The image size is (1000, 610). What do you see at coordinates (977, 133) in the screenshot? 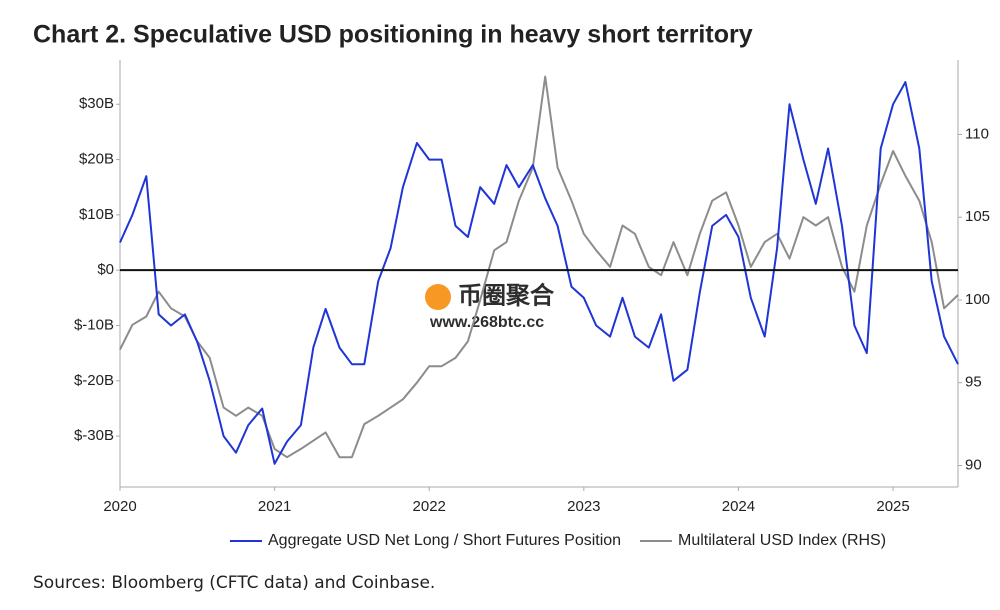
I see `y2-tick-label: 110` at bounding box center [977, 133].